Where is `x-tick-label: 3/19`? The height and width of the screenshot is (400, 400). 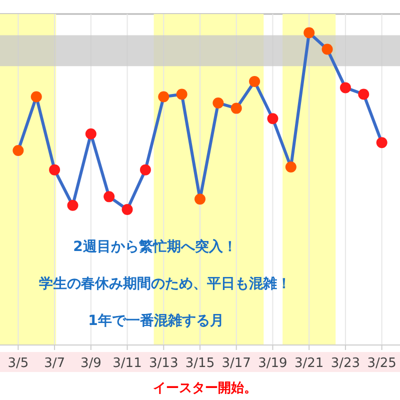
x-tick-label: 3/19 is located at coordinates (273, 363).